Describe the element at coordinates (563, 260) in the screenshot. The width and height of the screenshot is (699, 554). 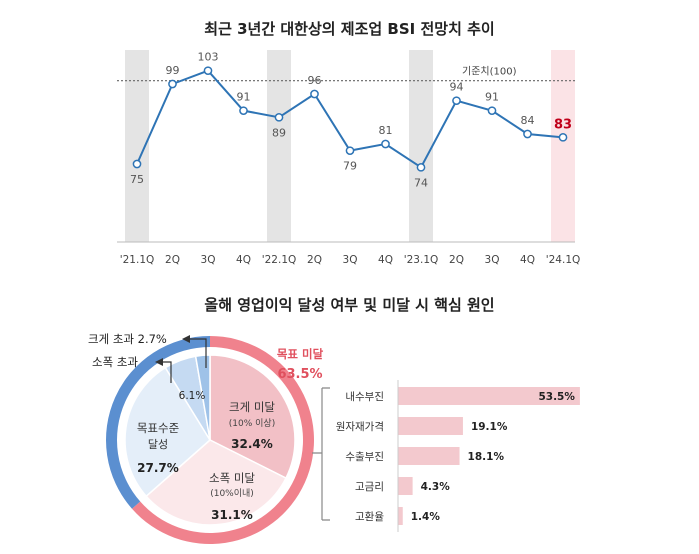
I see `x-tick-label: '24.1Q` at that location.